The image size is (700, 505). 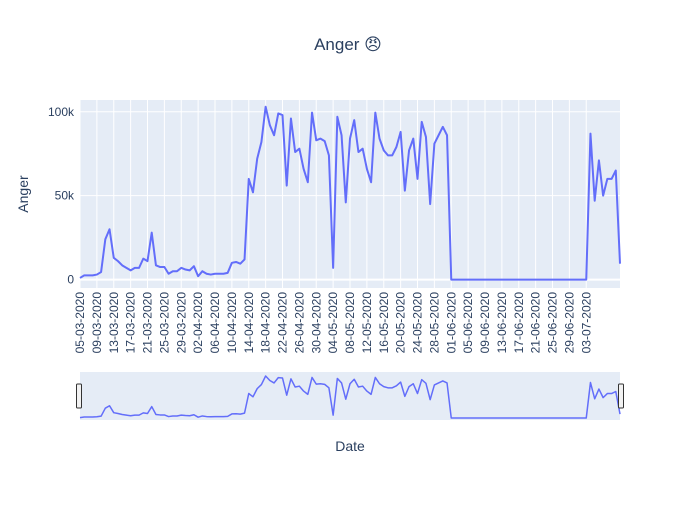 What do you see at coordinates (621, 396) in the screenshot?
I see `rangeslider-handle-right` at bounding box center [621, 396].